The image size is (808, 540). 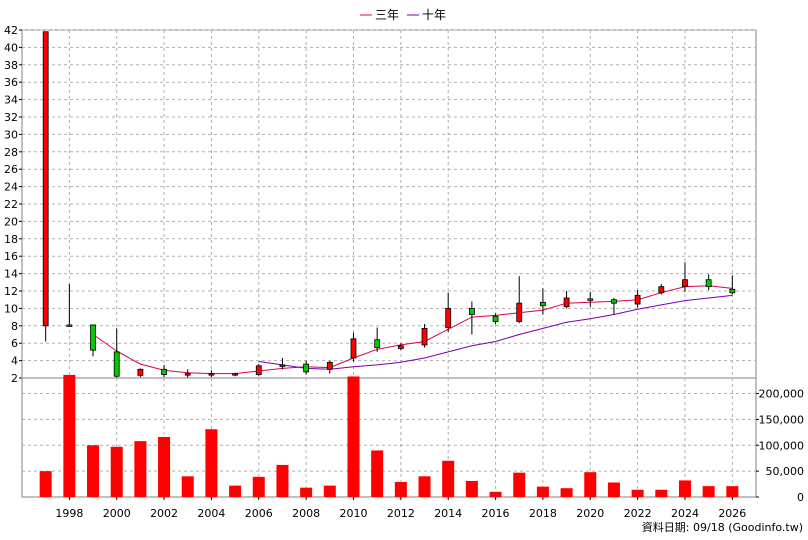 What do you see at coordinates (11, 100) in the screenshot?
I see `price-tick-label: 34` at bounding box center [11, 100].